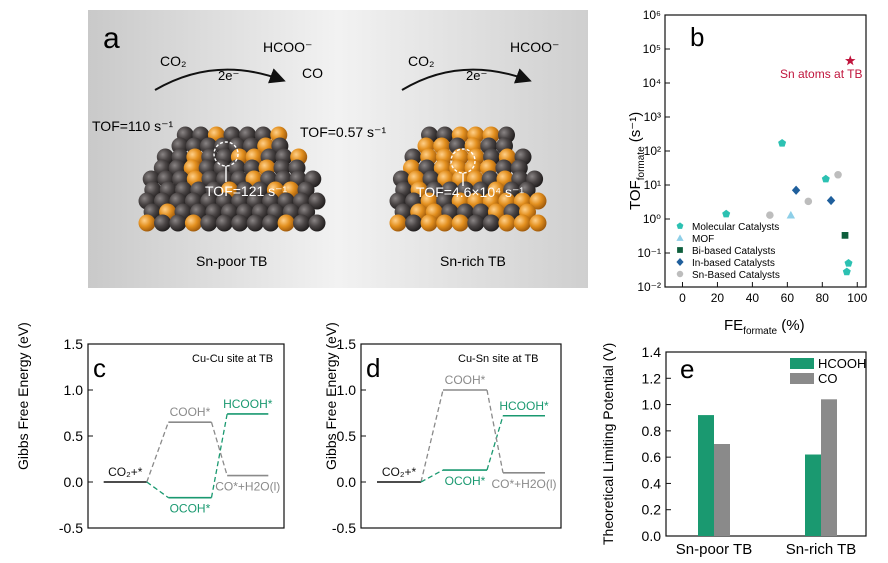 Image resolution: width=888 pixels, height=563 pixels. I want to click on panel-d-frame, so click(461, 436).